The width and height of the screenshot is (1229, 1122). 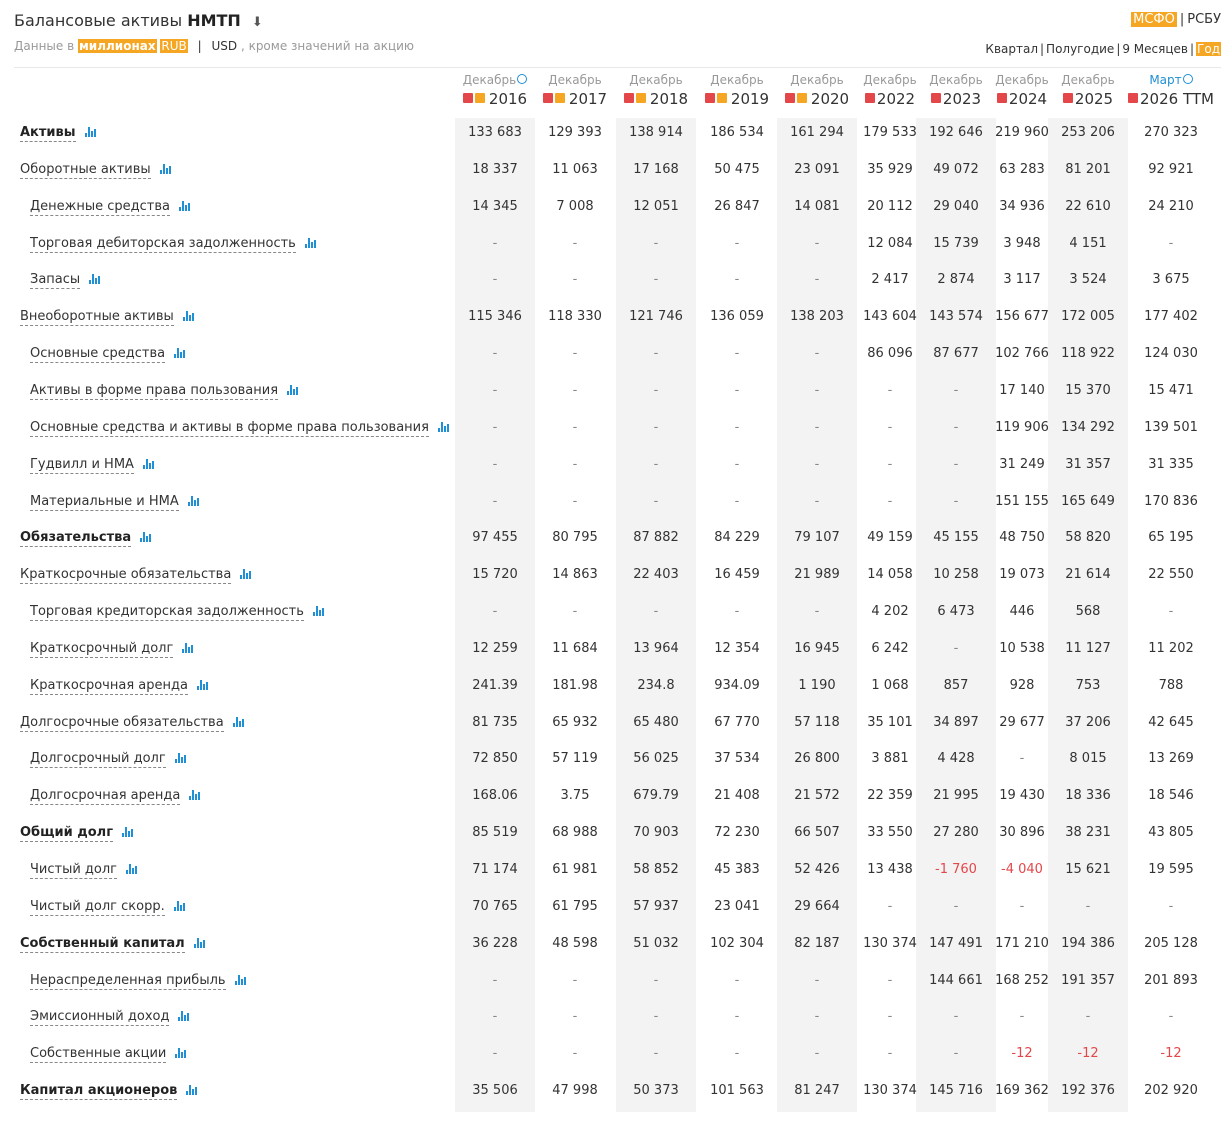 I want to click on row-label: Краткосрочные обязательства, so click(x=136, y=576).